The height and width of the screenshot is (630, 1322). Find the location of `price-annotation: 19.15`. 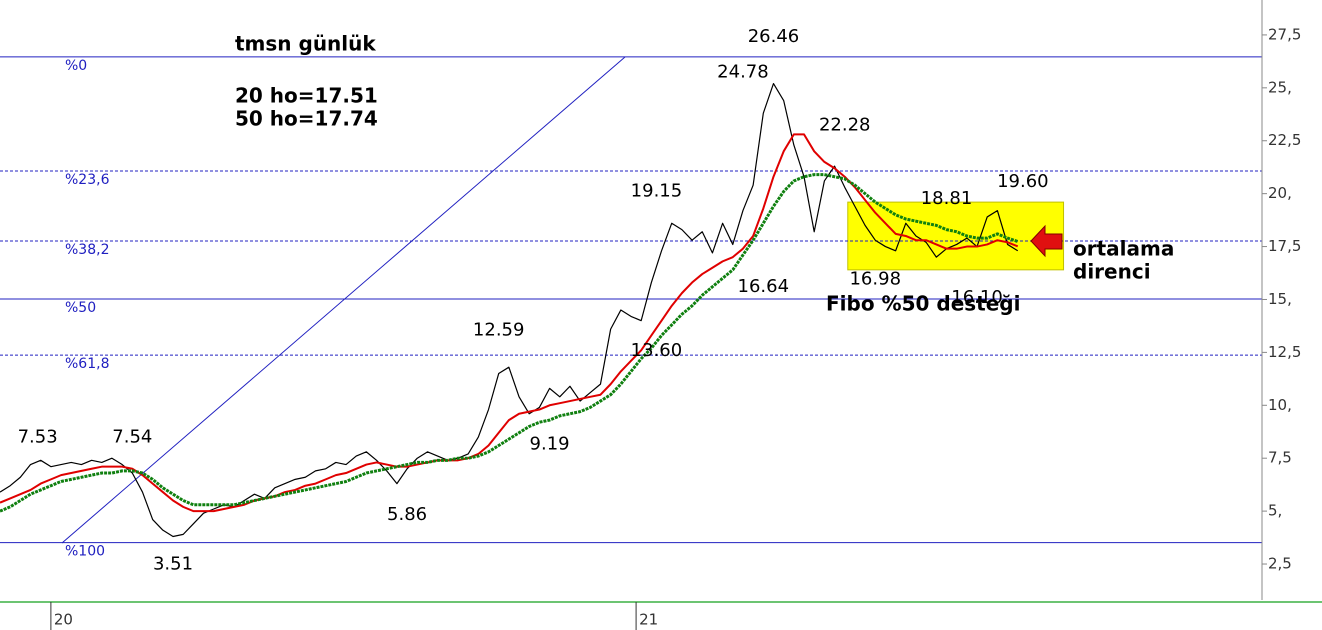

price-annotation: 19.15 is located at coordinates (657, 191).